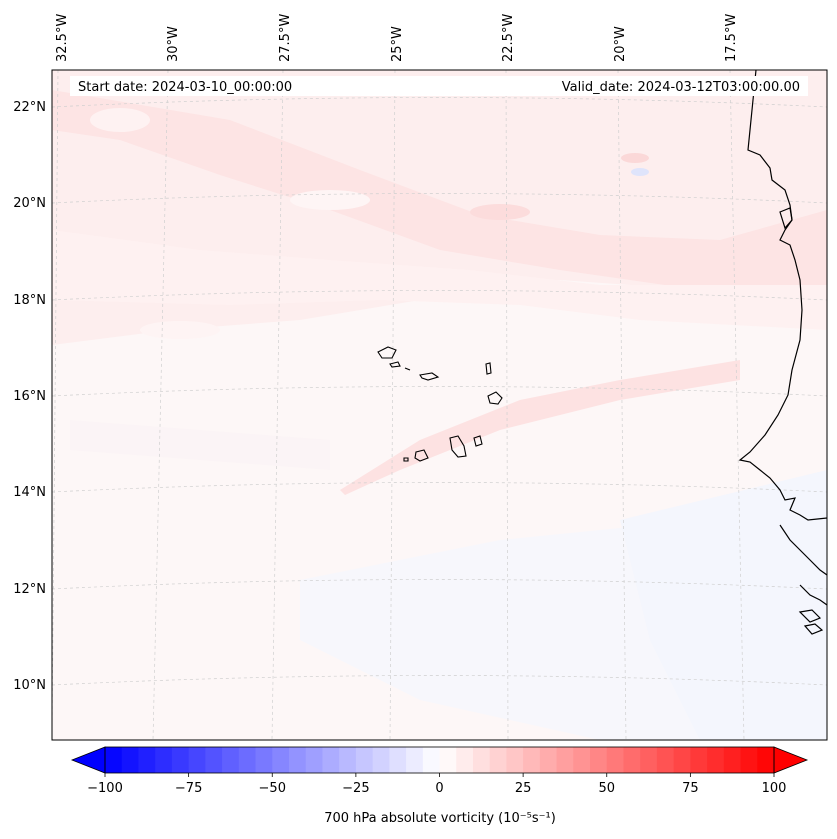 The height and width of the screenshot is (839, 837). I want to click on meridian-22.5w, so click(507, 405).